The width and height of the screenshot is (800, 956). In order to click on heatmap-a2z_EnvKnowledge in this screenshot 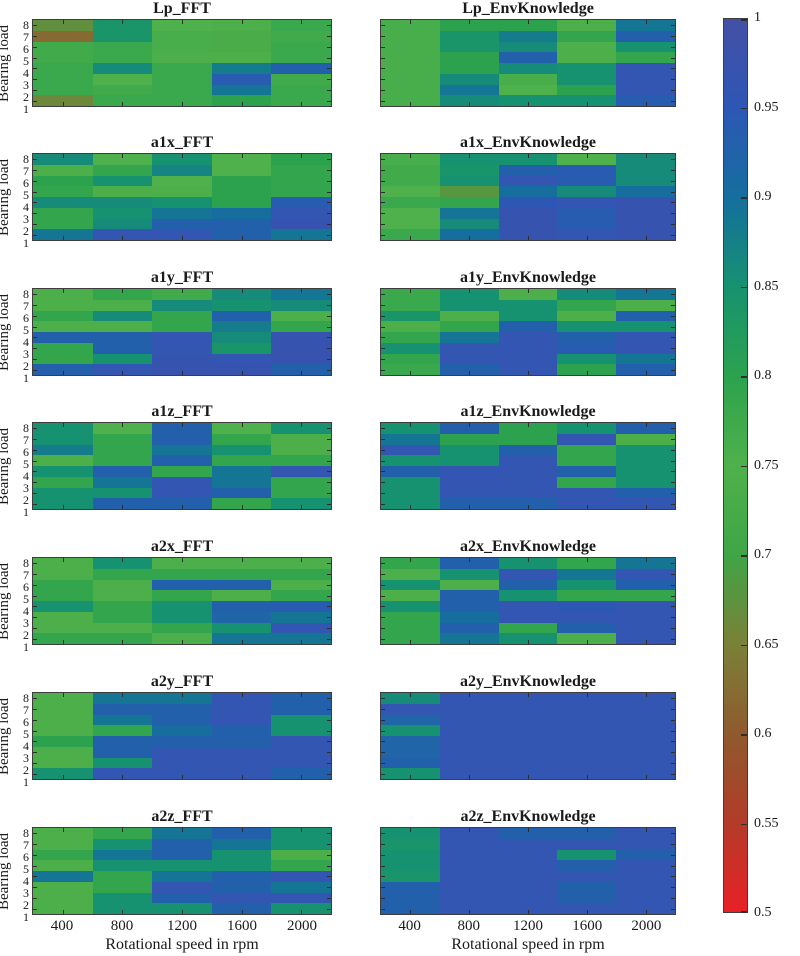, I will do `click(528, 871)`.